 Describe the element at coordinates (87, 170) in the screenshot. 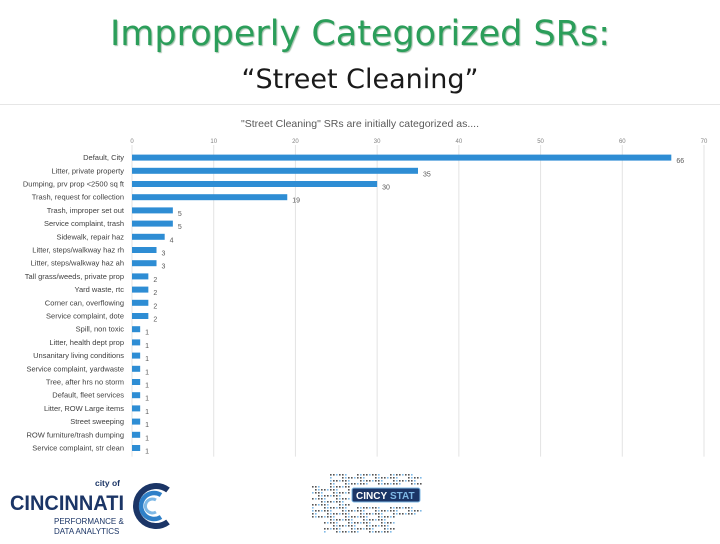

I see `category-label: Litter, private property` at that location.